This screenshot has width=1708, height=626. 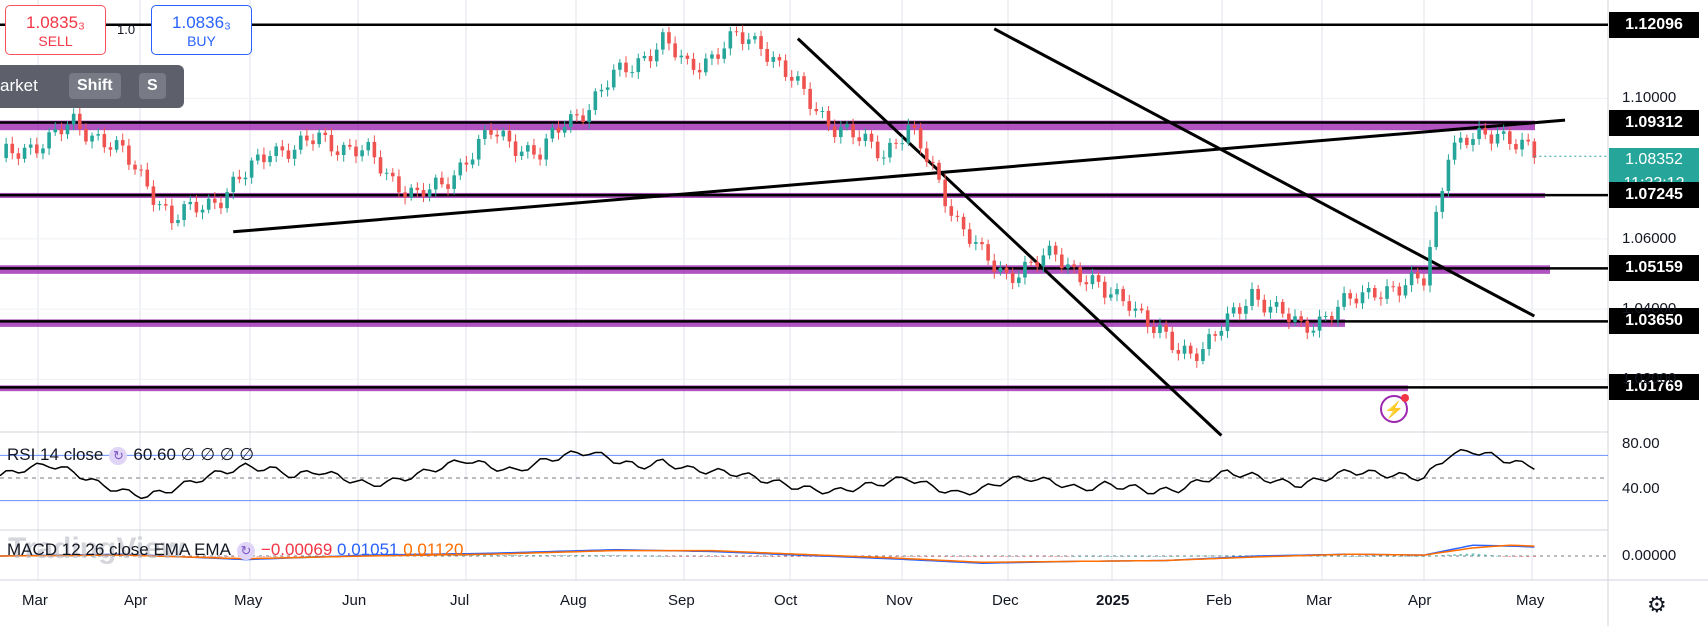 What do you see at coordinates (95, 86) in the screenshot?
I see `shift-key: Shift` at bounding box center [95, 86].